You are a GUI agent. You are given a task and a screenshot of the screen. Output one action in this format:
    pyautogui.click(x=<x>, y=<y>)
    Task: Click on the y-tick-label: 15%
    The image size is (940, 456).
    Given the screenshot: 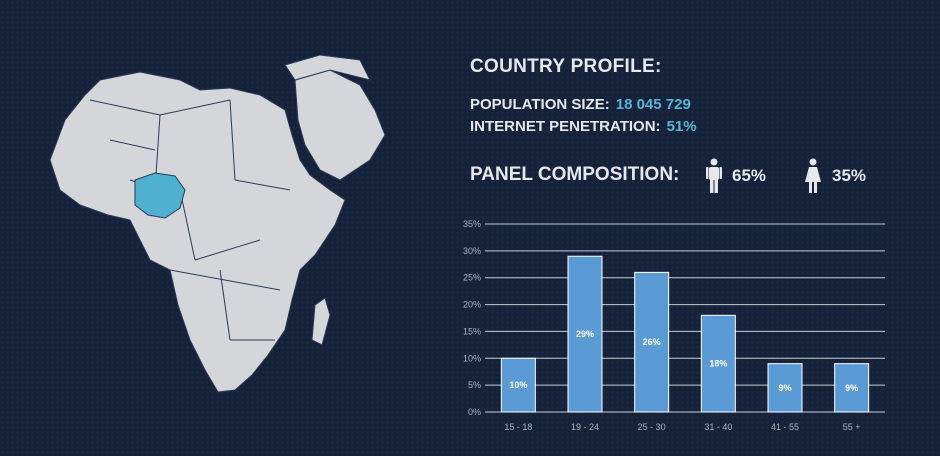 What is the action you would take?
    pyautogui.click(x=472, y=331)
    